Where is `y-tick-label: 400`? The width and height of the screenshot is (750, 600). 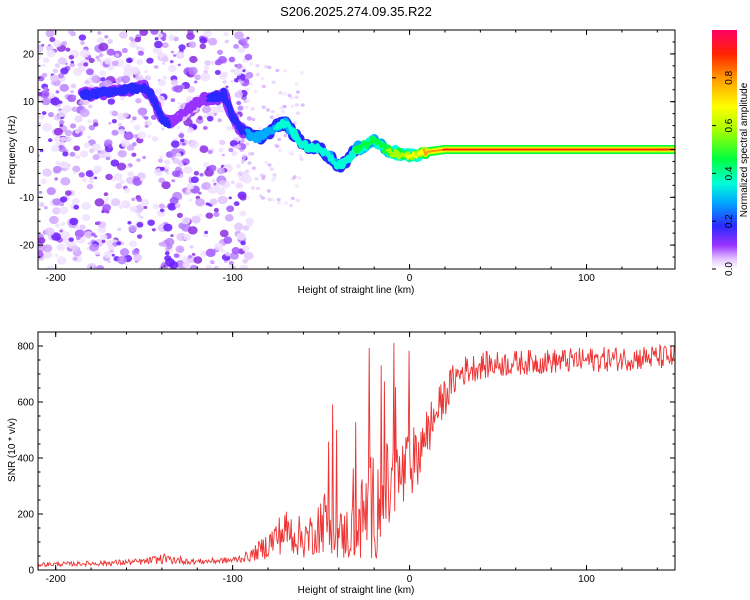
y-tick-label: 400 is located at coordinates (25, 459).